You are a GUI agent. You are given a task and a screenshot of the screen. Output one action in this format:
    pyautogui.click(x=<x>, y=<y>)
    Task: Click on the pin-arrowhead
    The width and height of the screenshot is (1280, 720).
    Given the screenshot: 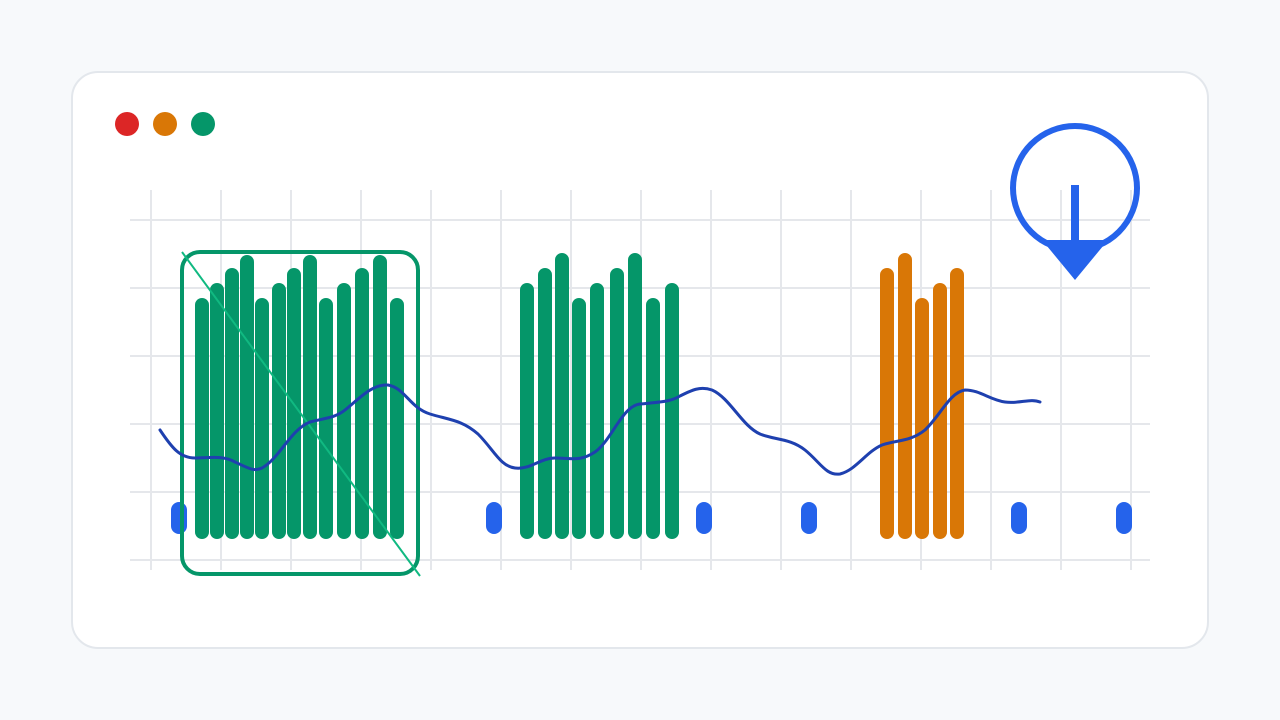 What is the action you would take?
    pyautogui.click(x=1075, y=260)
    